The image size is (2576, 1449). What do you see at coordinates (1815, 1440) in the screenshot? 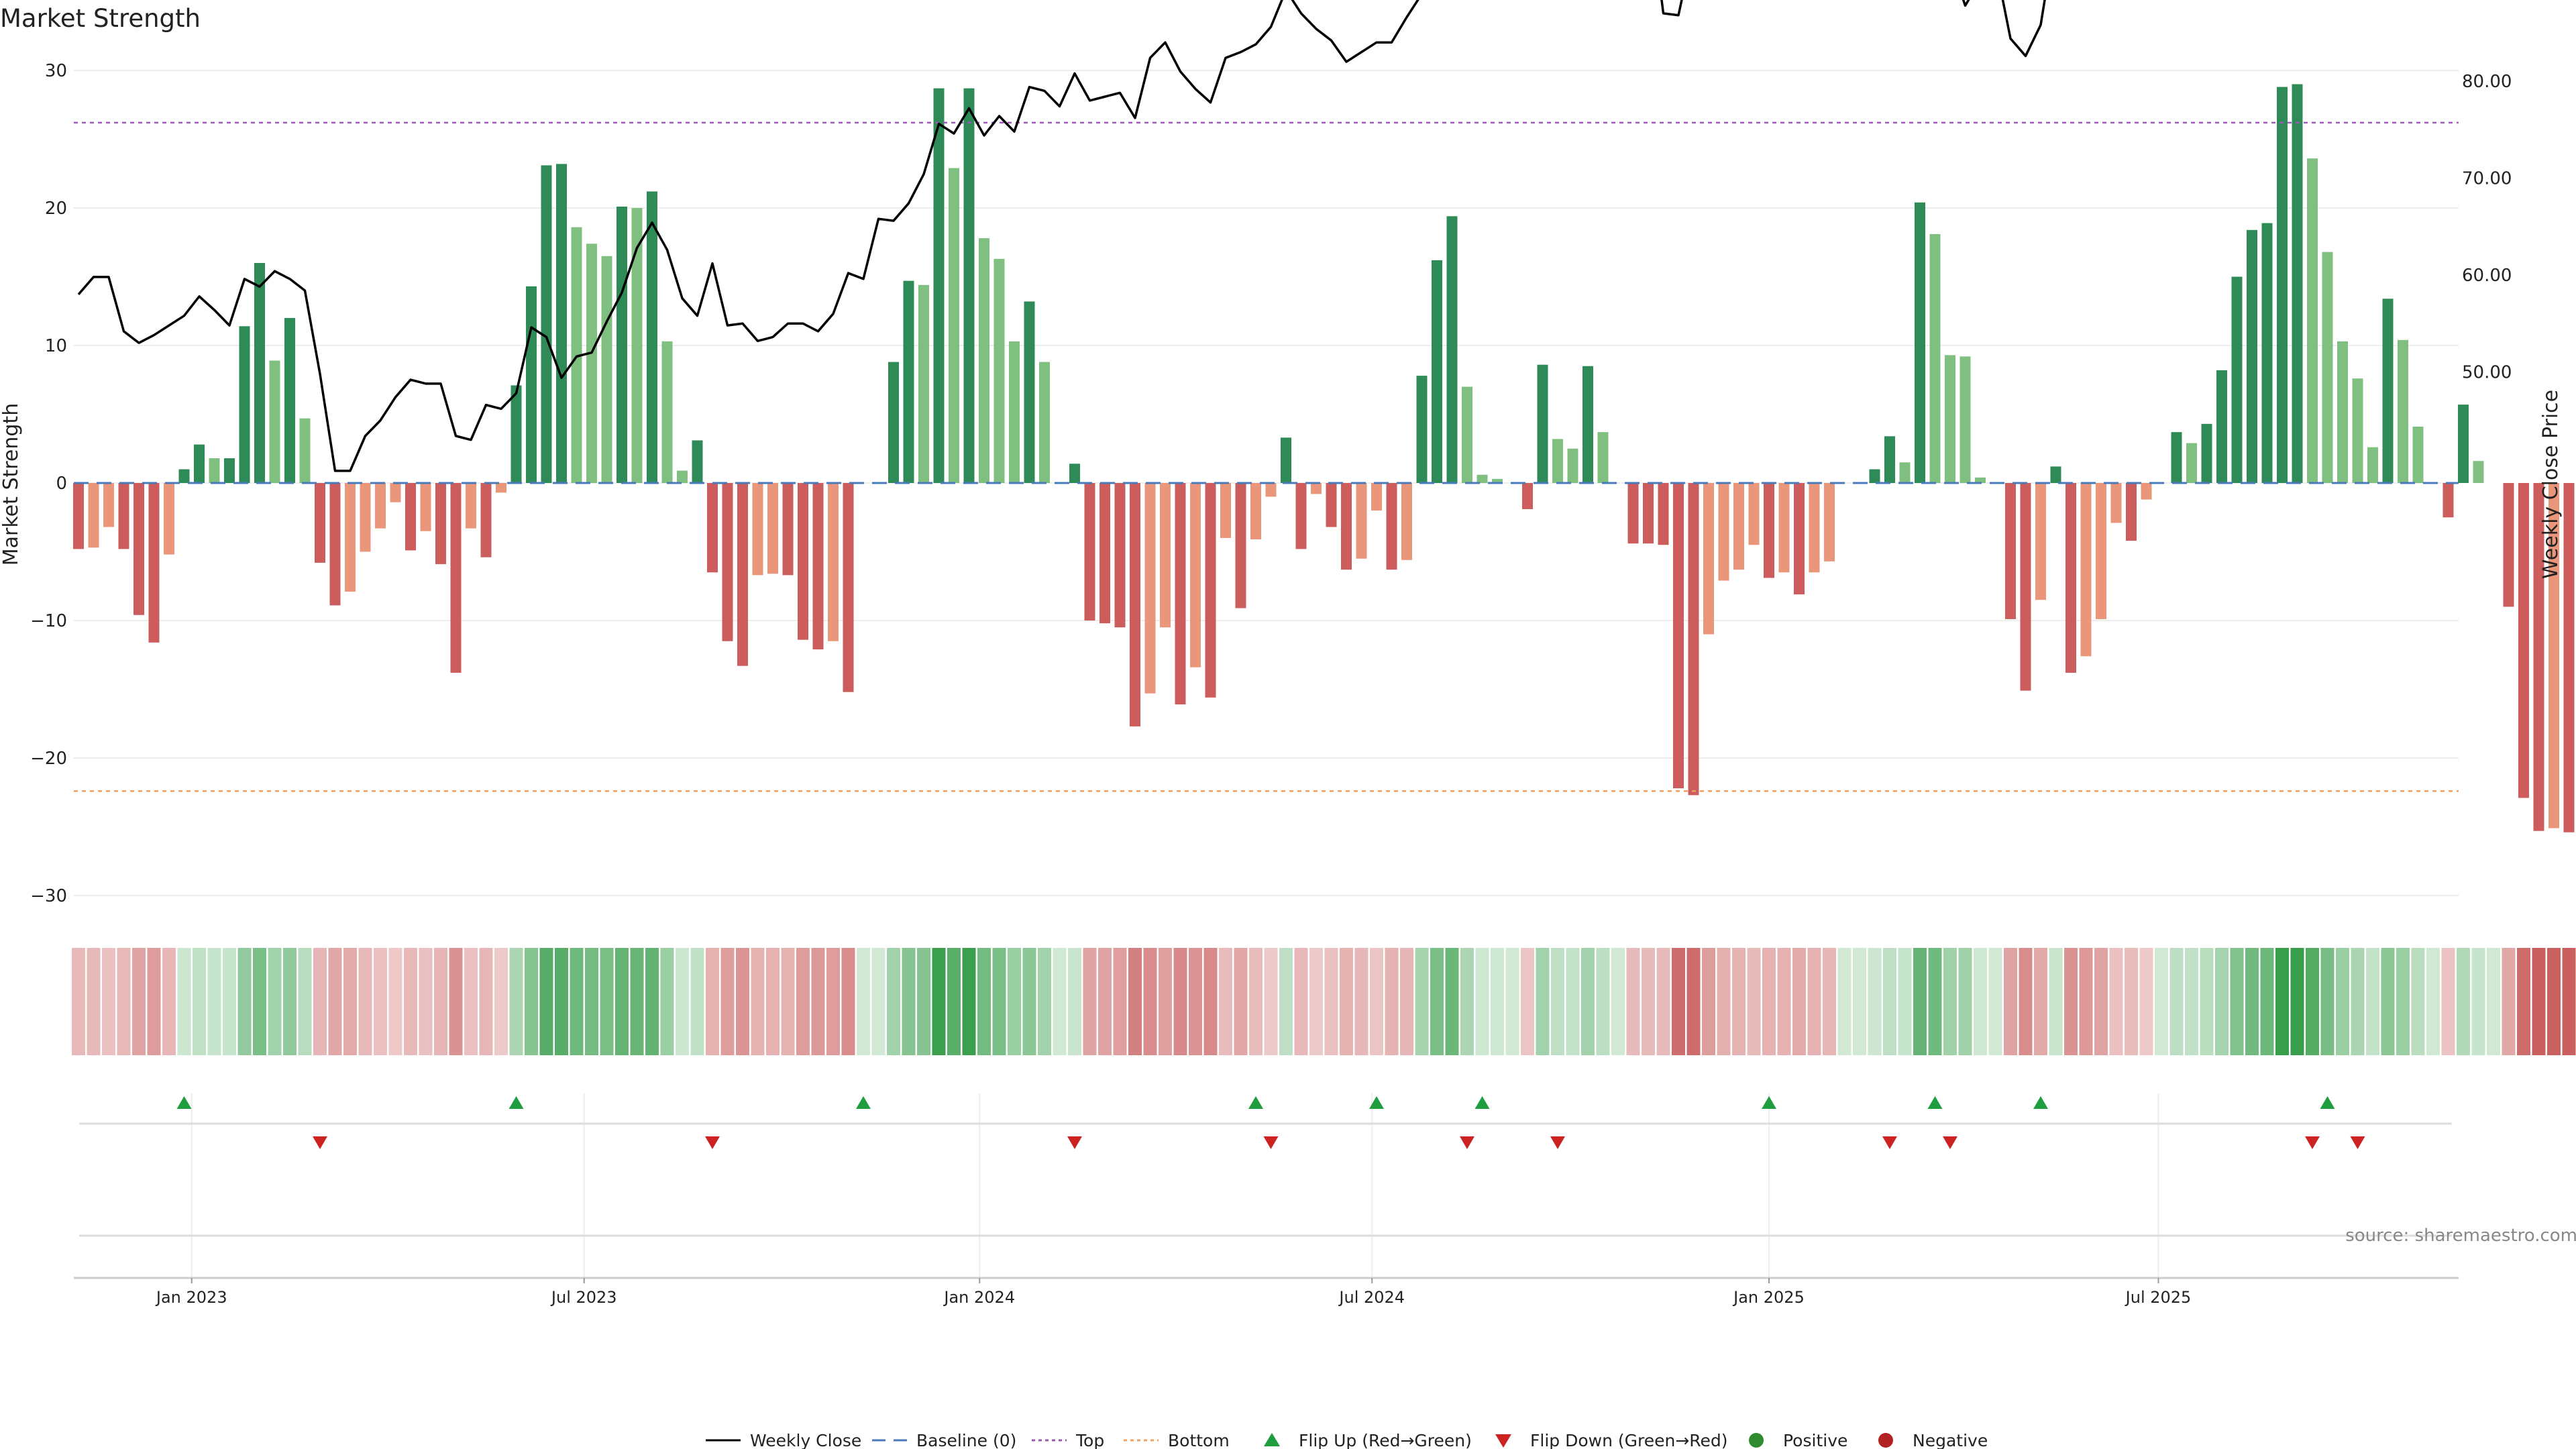
I see `legend-label: Positive` at bounding box center [1815, 1440].